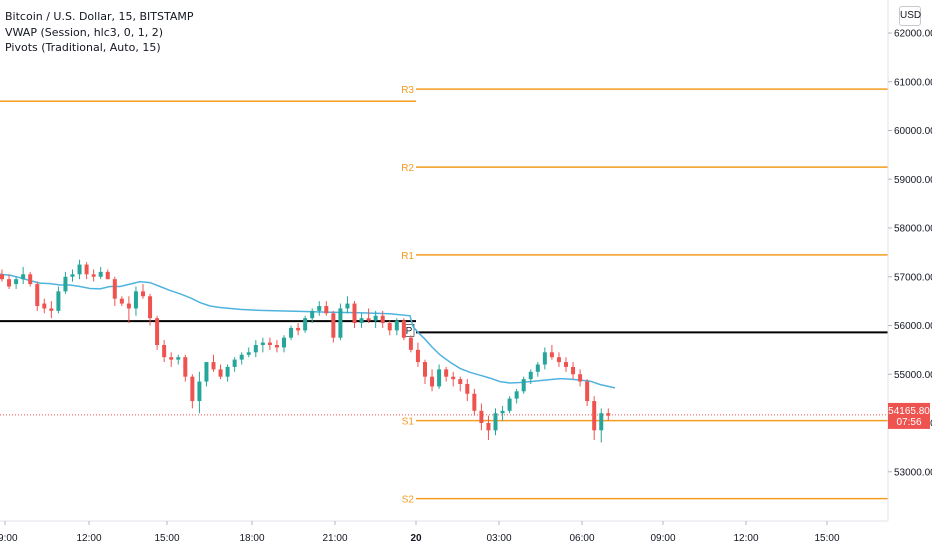 Image resolution: width=932 pixels, height=555 pixels. Describe the element at coordinates (913, 472) in the screenshot. I see `y-tick-label: 53000.00` at that location.